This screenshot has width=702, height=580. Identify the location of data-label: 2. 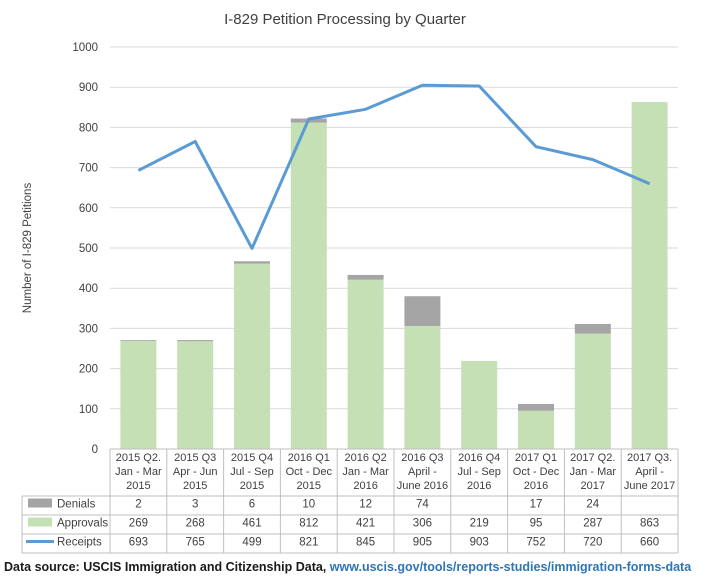
(138, 505).